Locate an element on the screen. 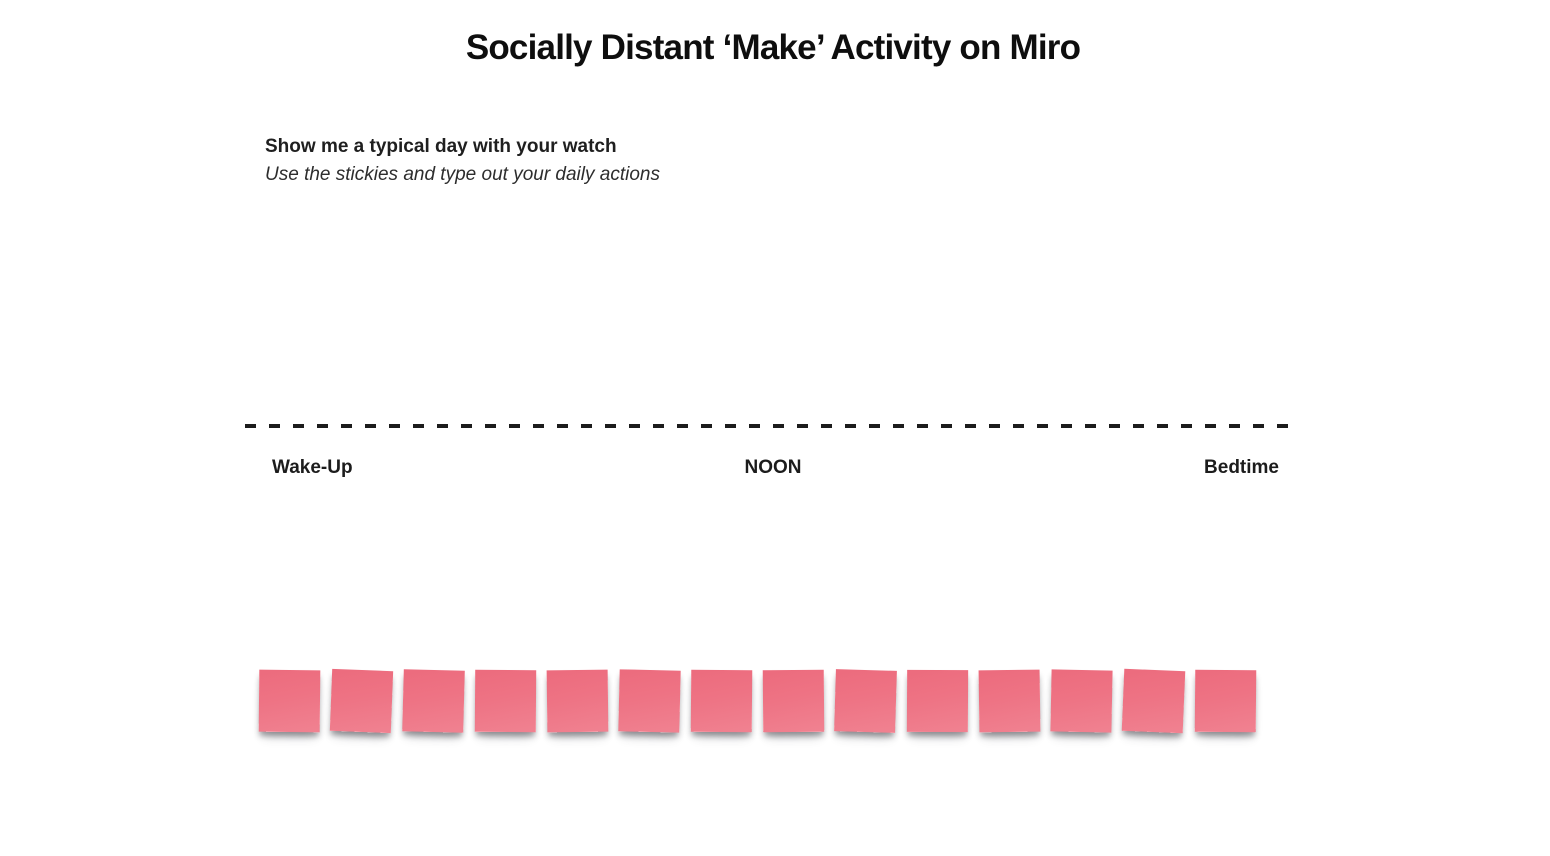 Image resolution: width=1550 pixels, height=856 pixels. timeline-label-wake-up: Wake-Up is located at coordinates (312, 467).